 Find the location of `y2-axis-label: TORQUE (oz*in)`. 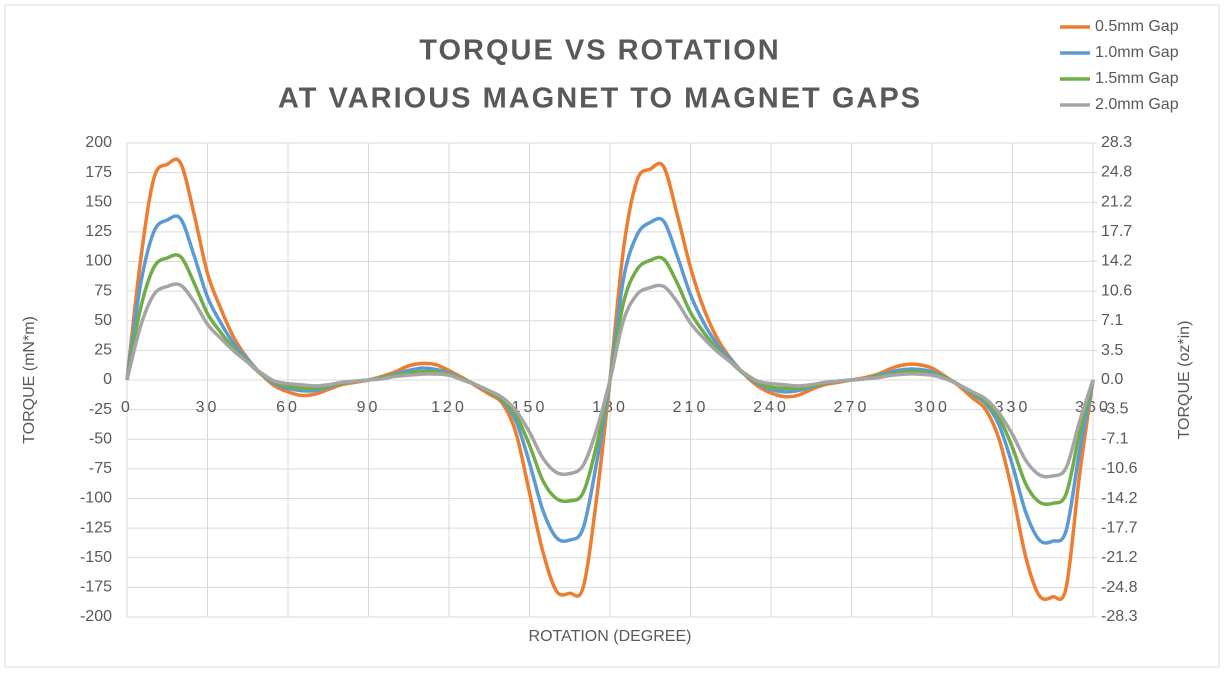

y2-axis-label: TORQUE (oz*in) is located at coordinates (1184, 380).